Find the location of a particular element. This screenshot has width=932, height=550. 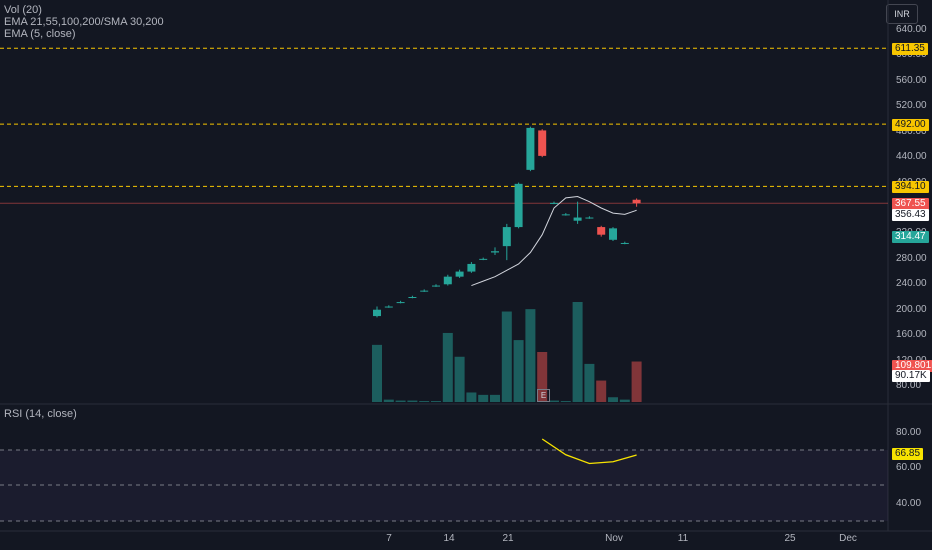

price-axis-label: 440.00 is located at coordinates (911, 157).